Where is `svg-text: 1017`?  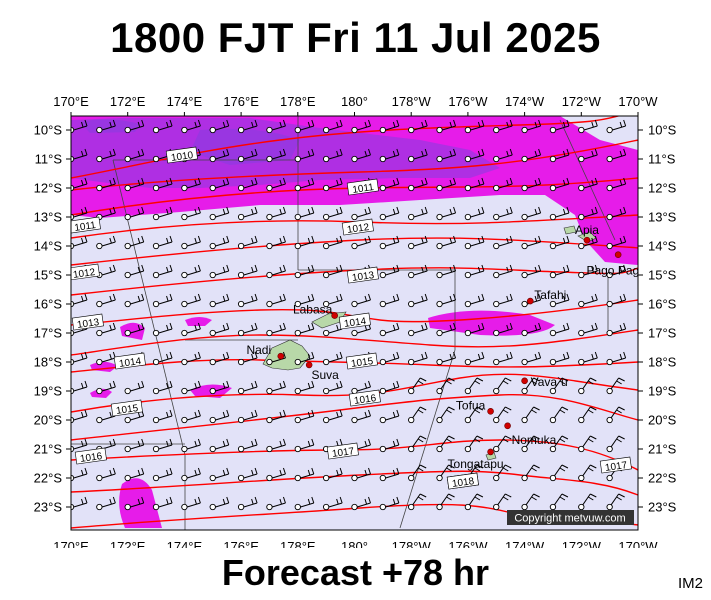 svg-text: 1017 is located at coordinates (616, 467).